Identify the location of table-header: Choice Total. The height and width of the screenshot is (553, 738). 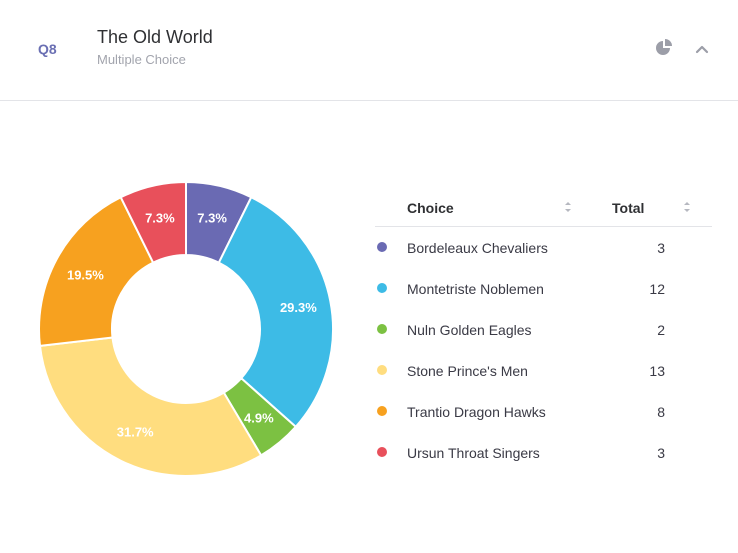
(543, 206).